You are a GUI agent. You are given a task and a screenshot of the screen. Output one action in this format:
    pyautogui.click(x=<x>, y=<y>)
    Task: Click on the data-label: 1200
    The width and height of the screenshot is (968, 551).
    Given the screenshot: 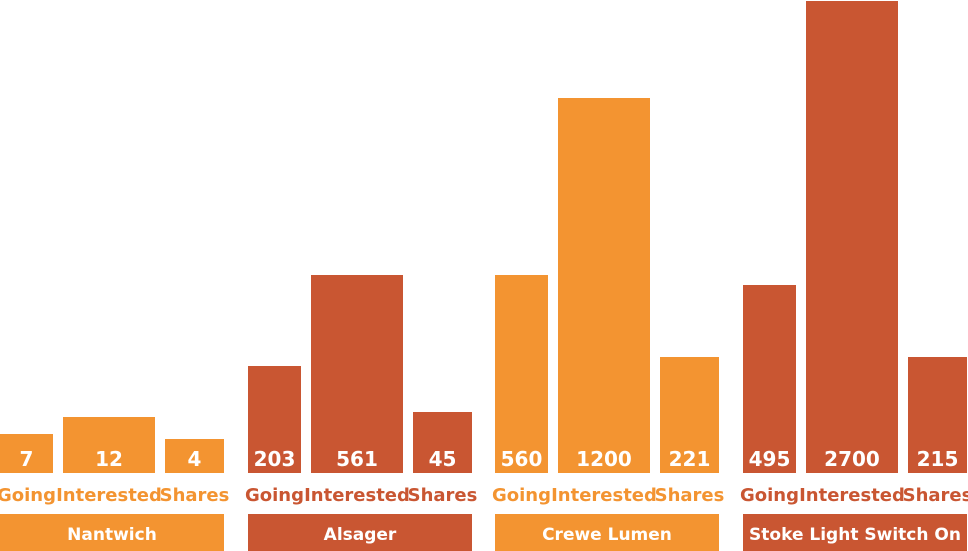 What is the action you would take?
    pyautogui.click(x=604, y=459)
    